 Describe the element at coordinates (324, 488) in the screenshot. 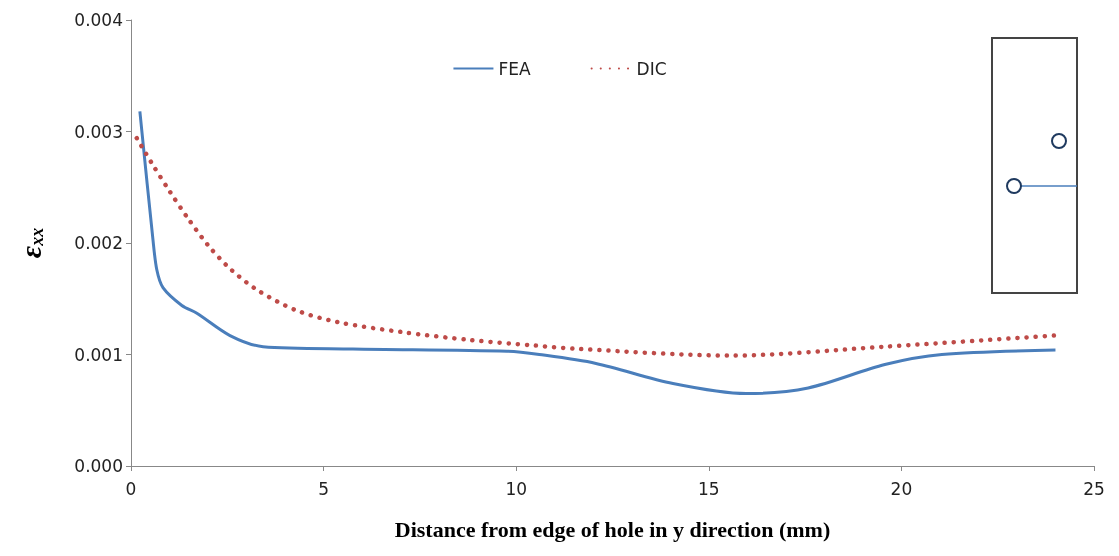

I see `x-tick-label: 5` at that location.